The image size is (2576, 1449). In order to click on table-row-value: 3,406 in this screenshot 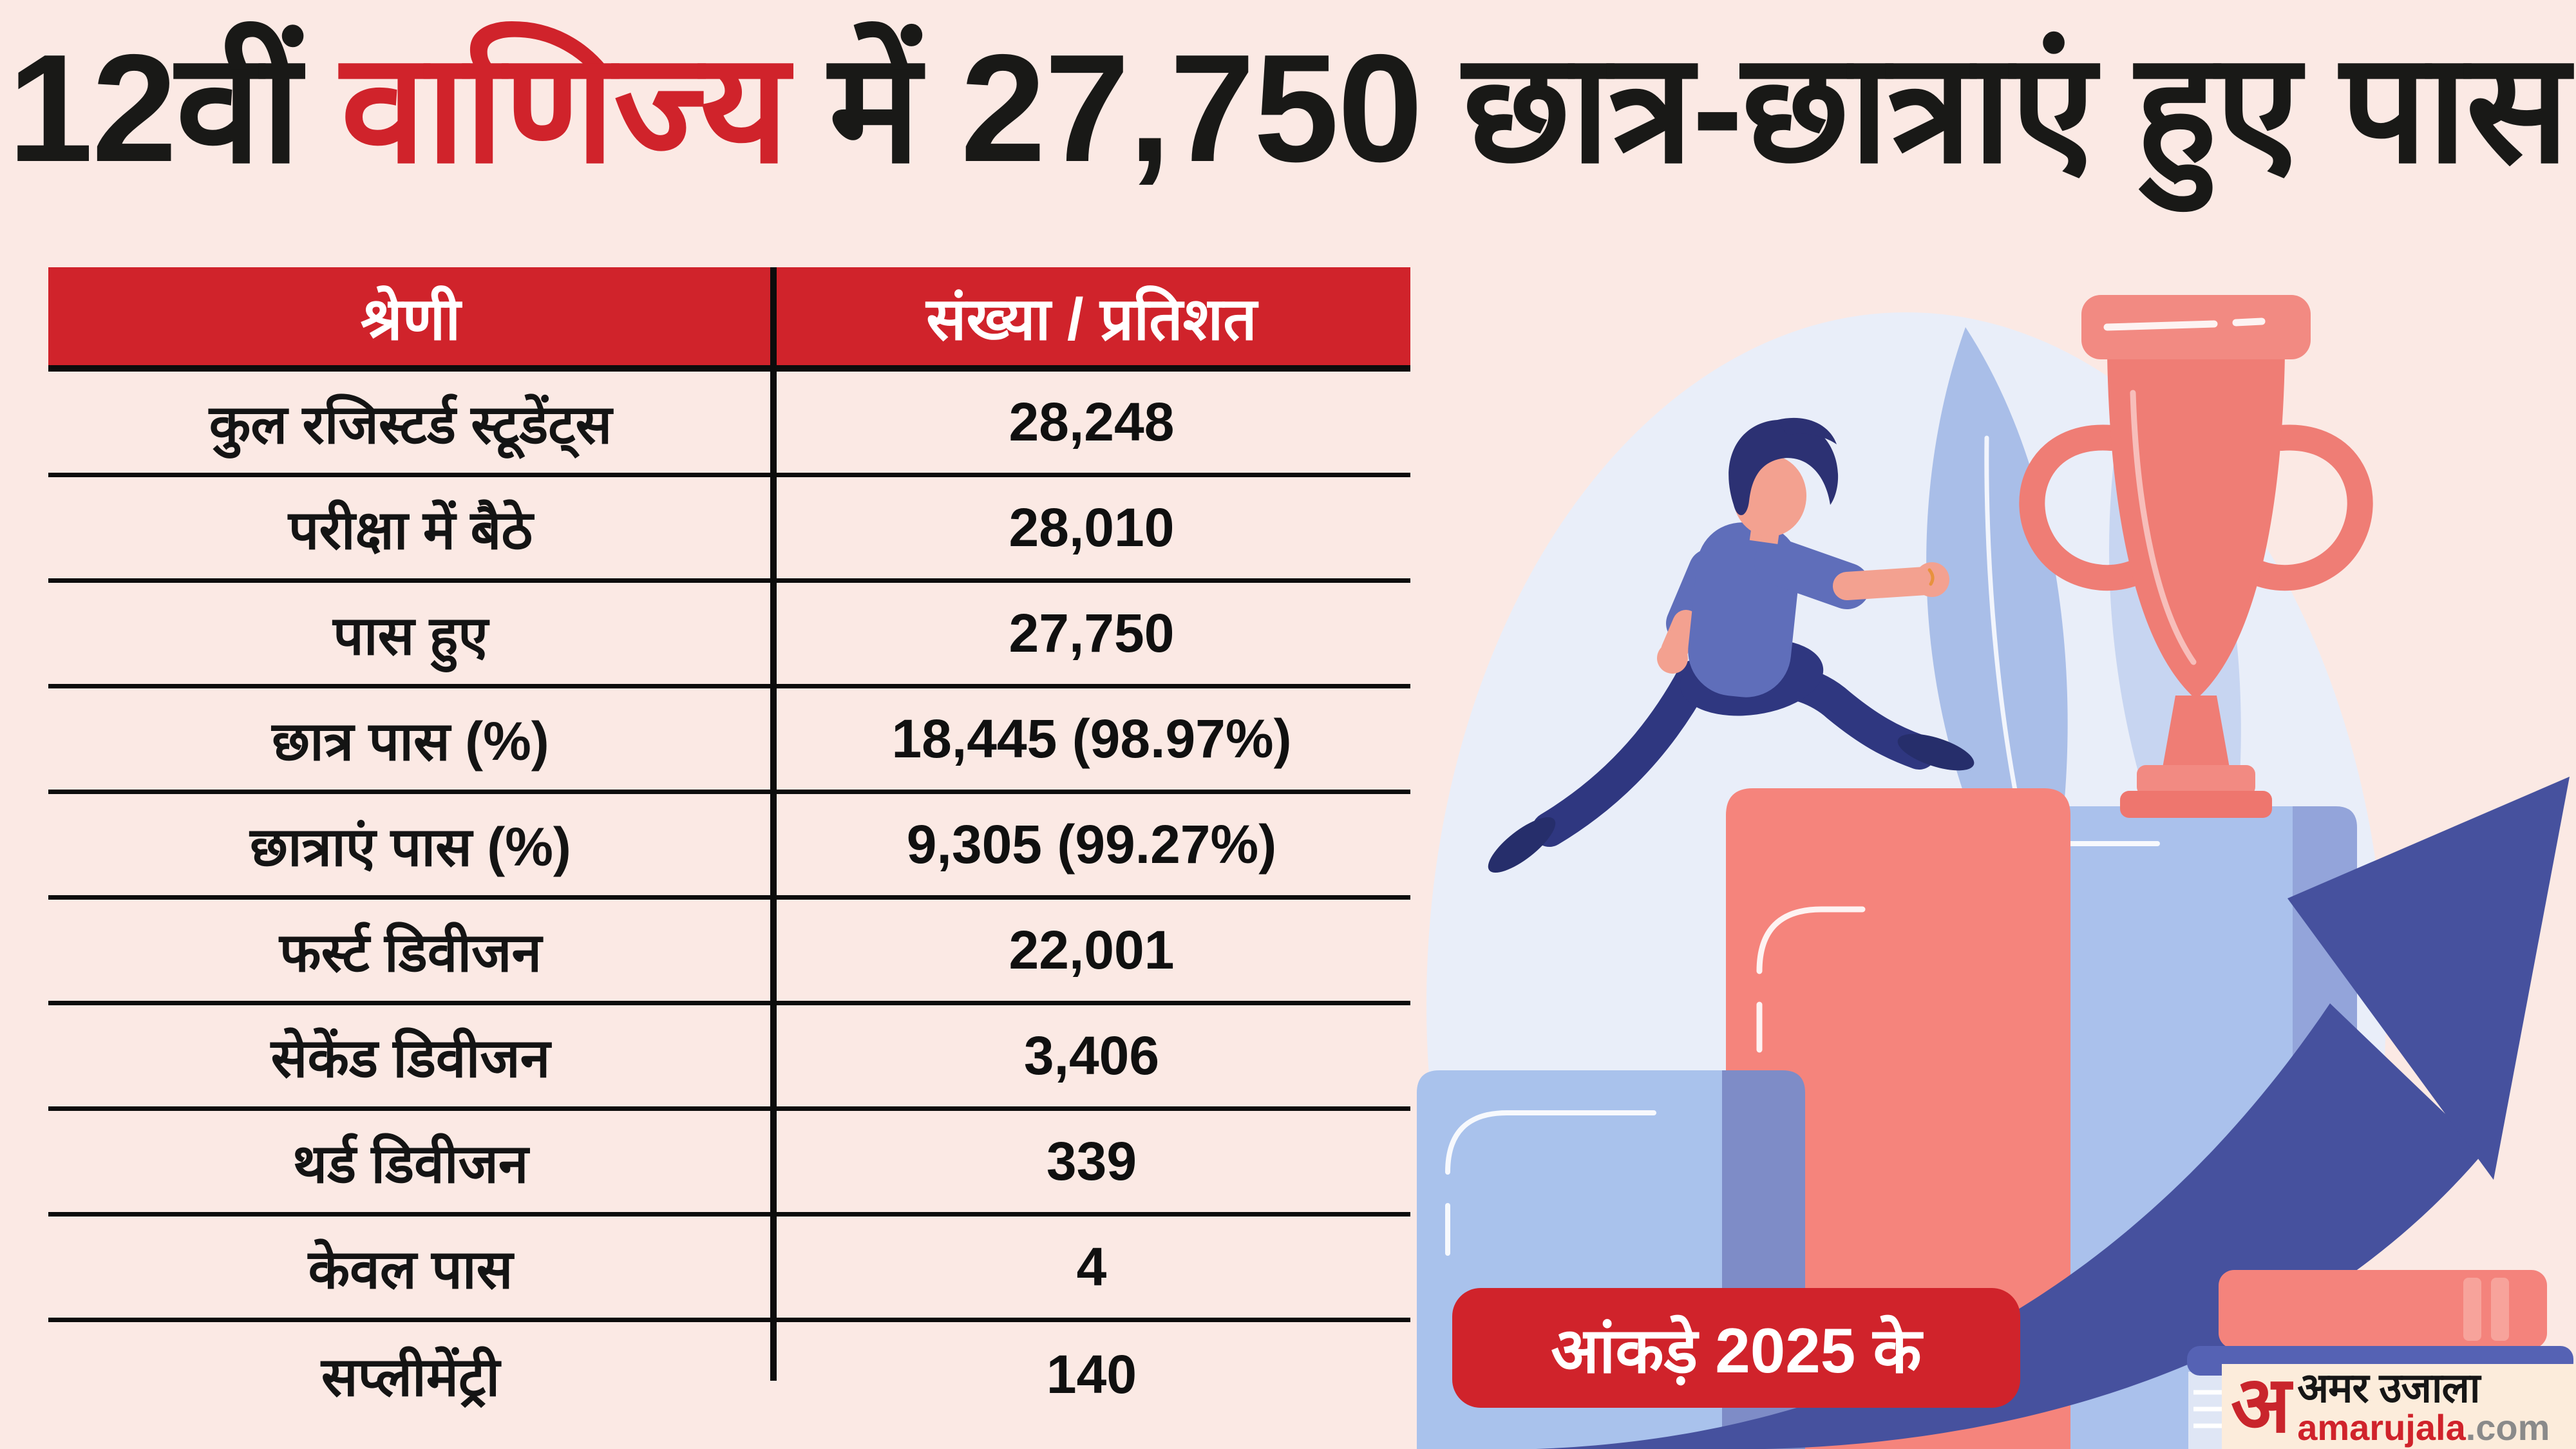, I will do `click(1092, 1058)`.